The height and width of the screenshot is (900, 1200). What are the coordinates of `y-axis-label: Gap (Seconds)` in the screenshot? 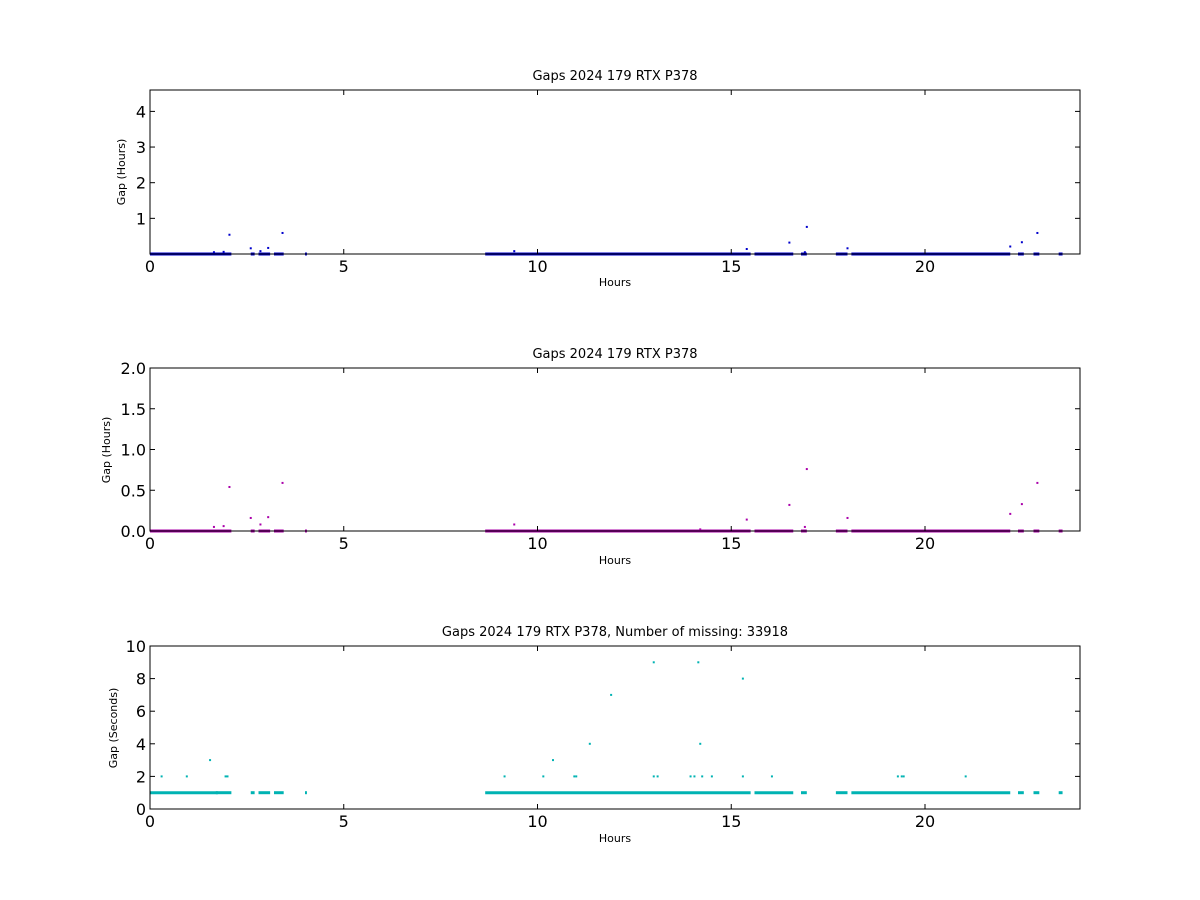 It's located at (113, 728).